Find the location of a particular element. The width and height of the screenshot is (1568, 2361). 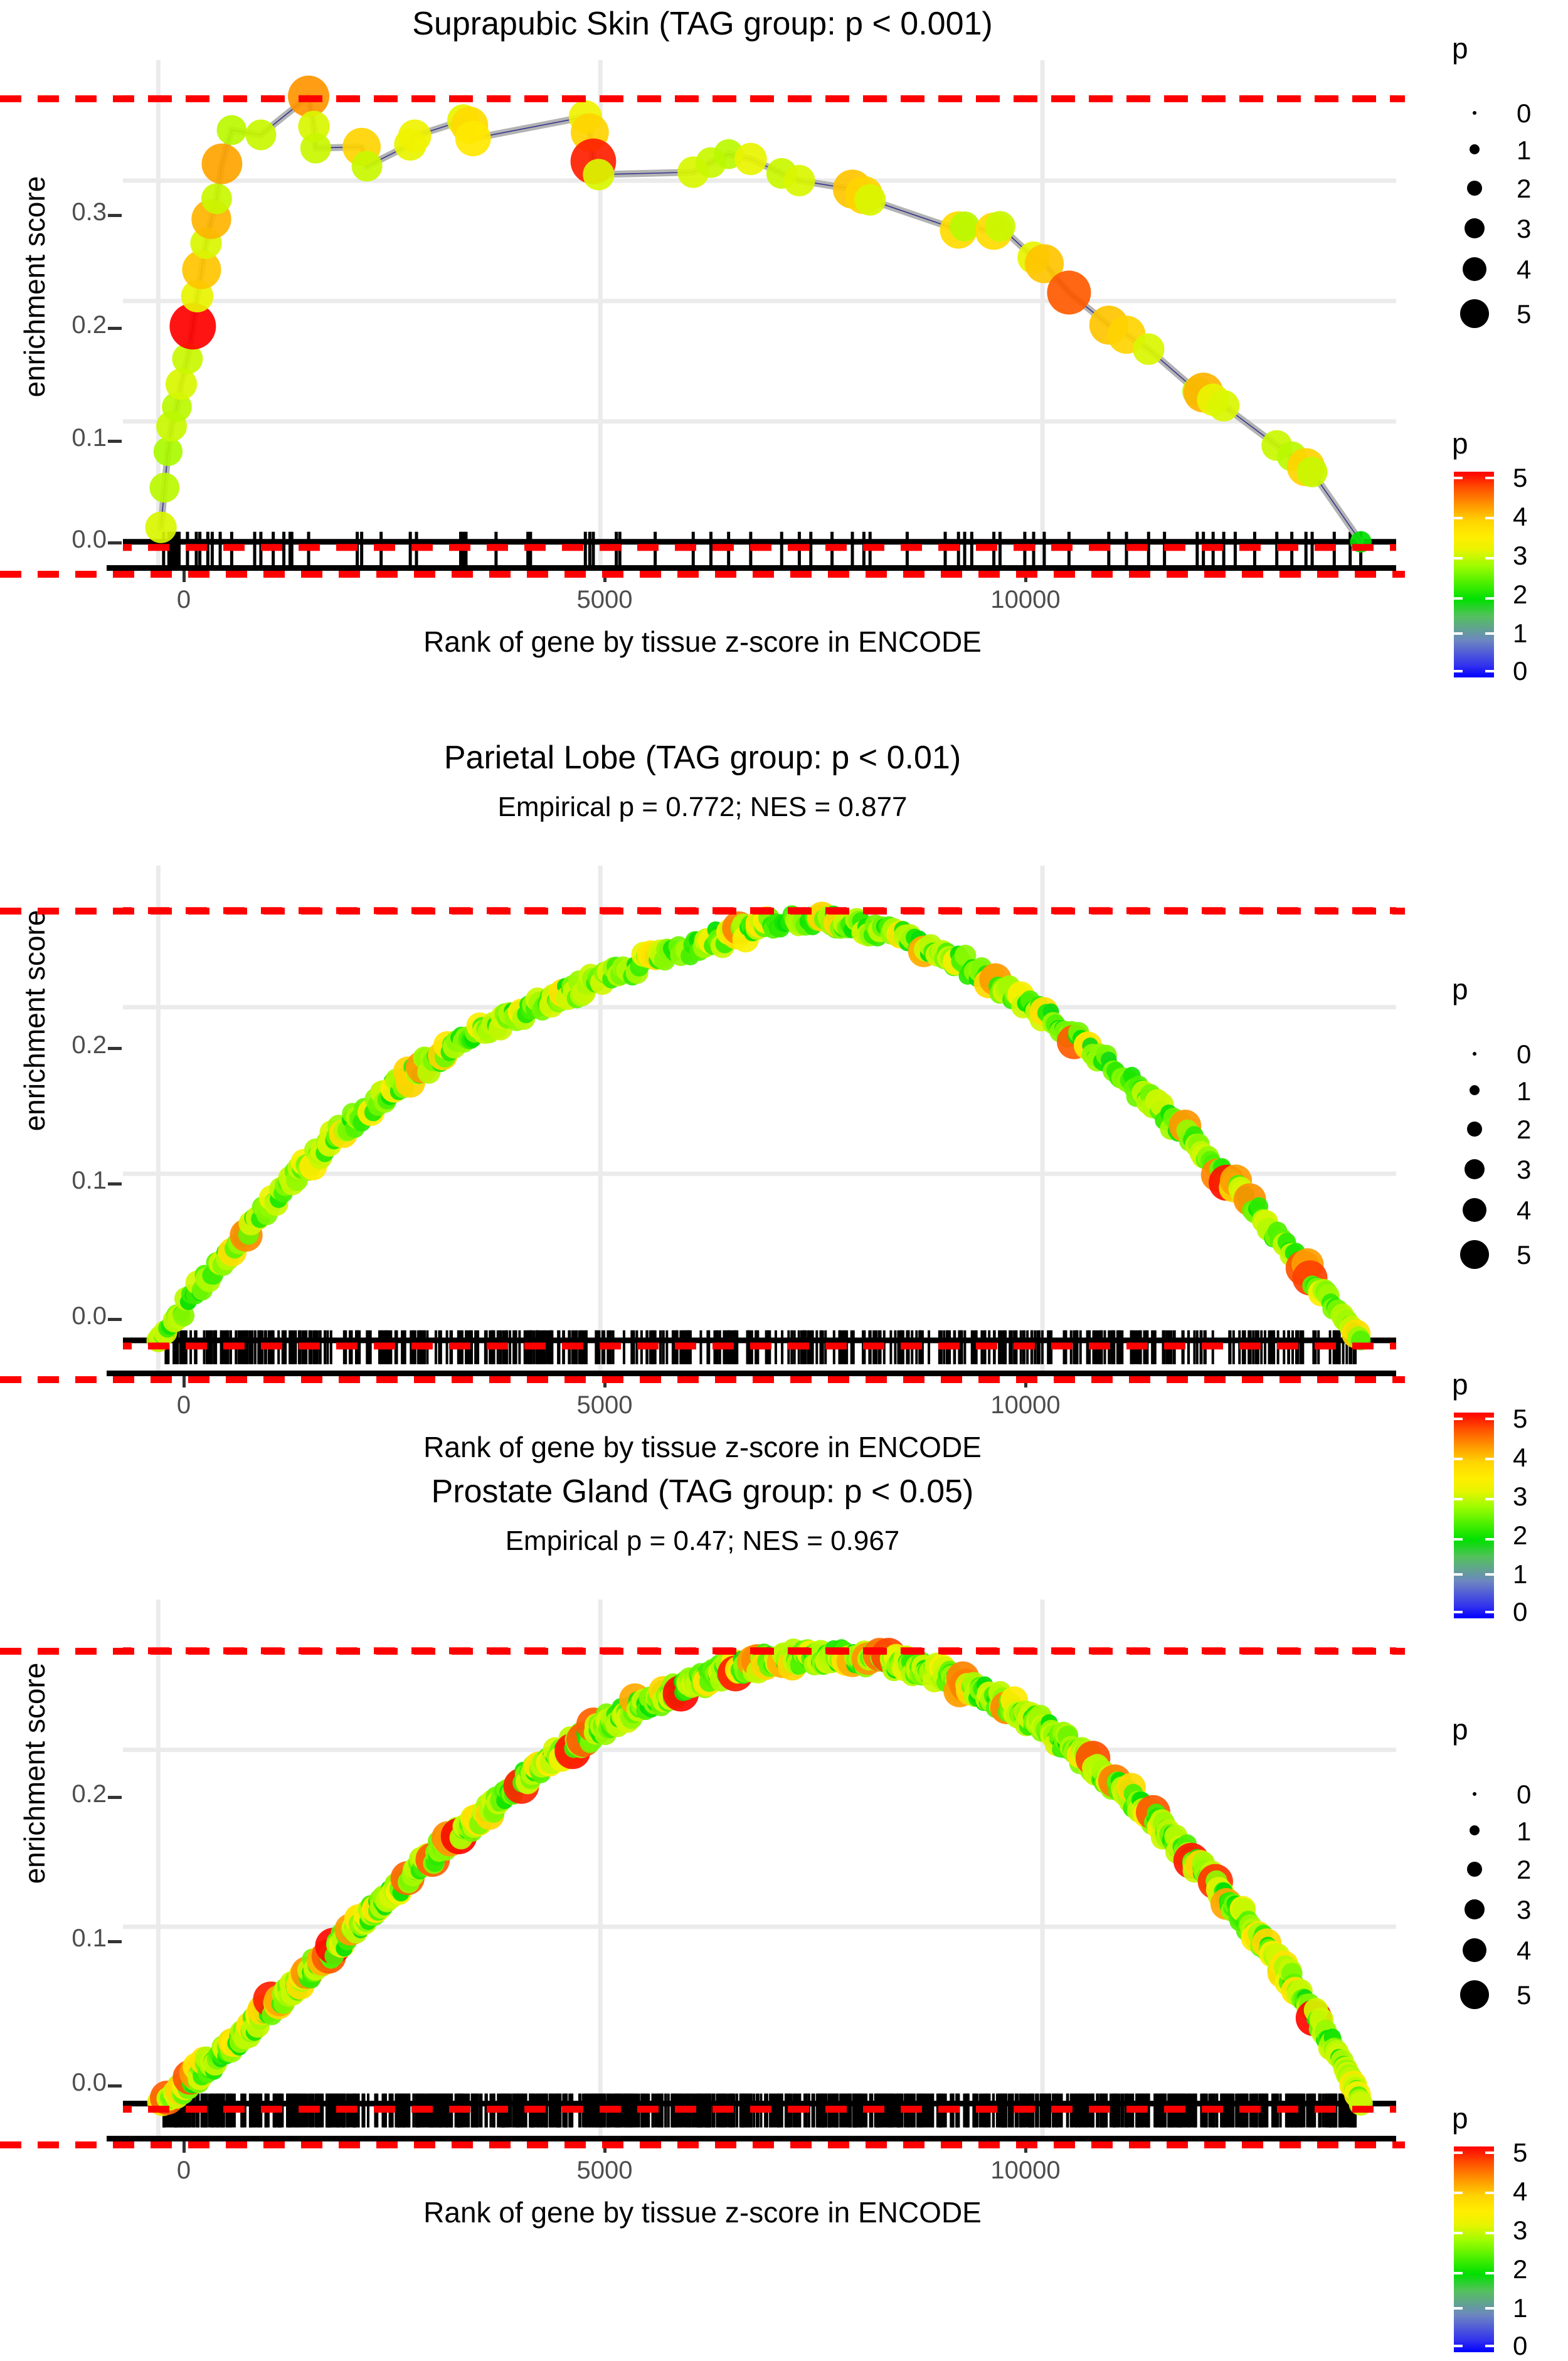

color-legend-title: p is located at coordinates (1460, 444).